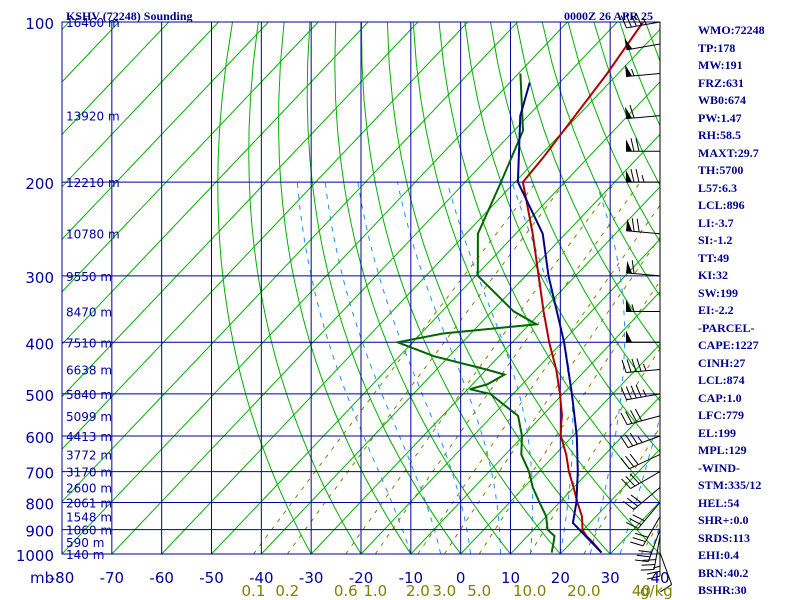  I want to click on mixing-ratio-tick-label: 5.0, so click(479, 591).